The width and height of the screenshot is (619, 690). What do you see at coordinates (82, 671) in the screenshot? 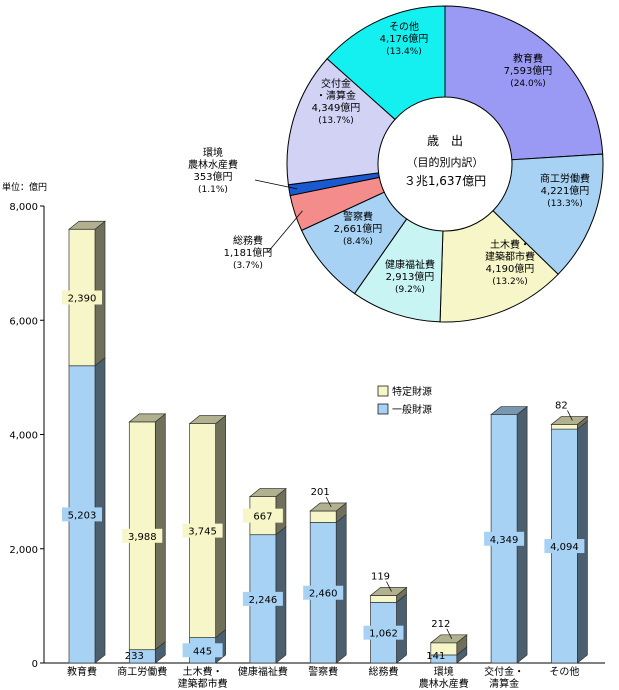
I see `x-tick-label: 教育費` at bounding box center [82, 671].